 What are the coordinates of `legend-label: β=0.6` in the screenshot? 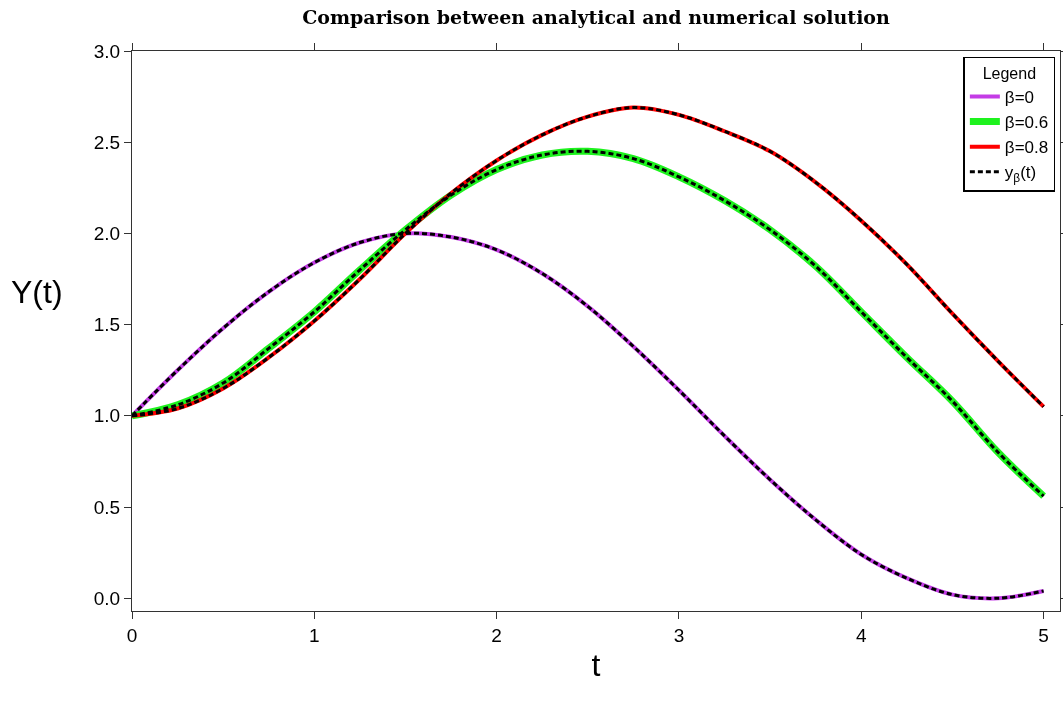 It's located at (1026, 123).